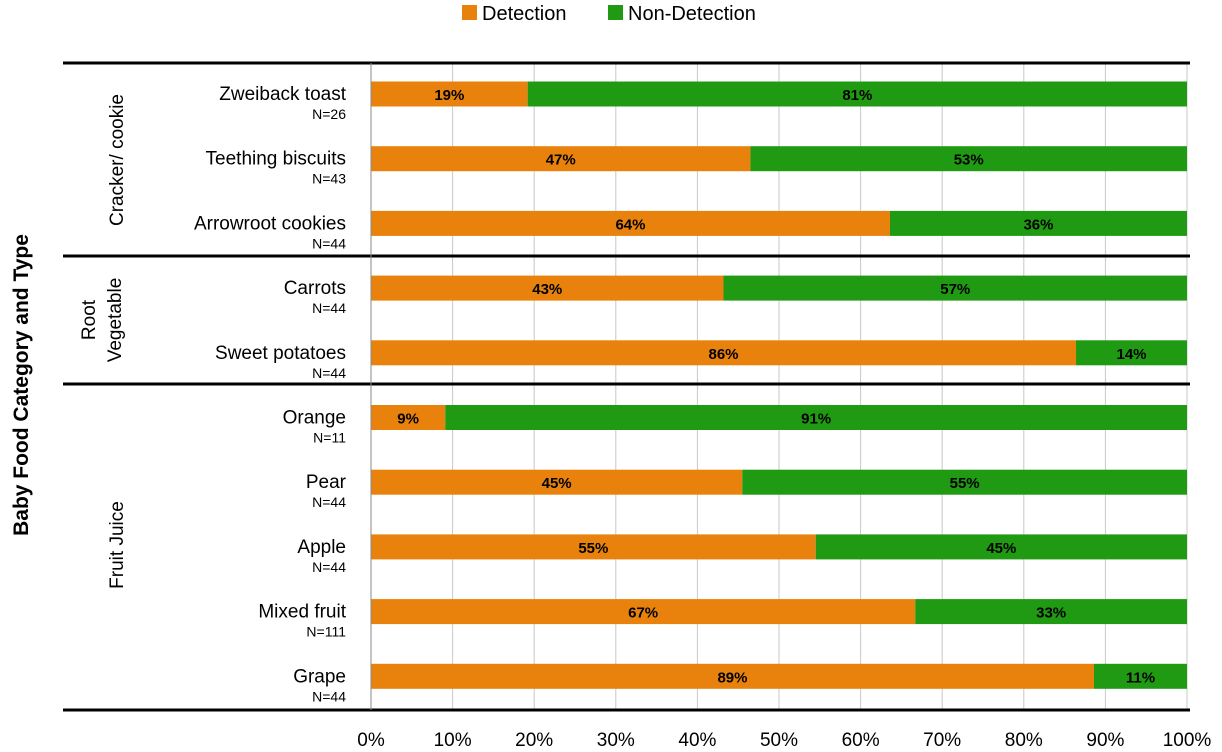 This screenshot has width=1222, height=752. I want to click on legend-swatch-detection, so click(469, 12).